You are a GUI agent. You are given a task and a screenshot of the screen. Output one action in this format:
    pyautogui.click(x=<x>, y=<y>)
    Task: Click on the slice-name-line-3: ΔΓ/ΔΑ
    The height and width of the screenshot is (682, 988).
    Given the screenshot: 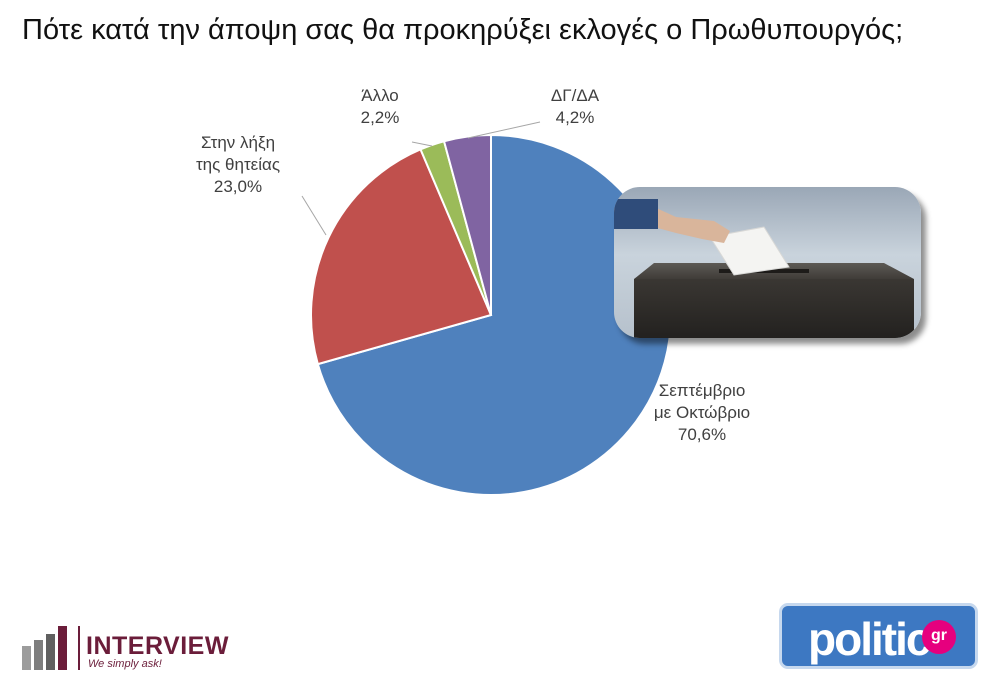 What is the action you would take?
    pyautogui.click(x=575, y=95)
    